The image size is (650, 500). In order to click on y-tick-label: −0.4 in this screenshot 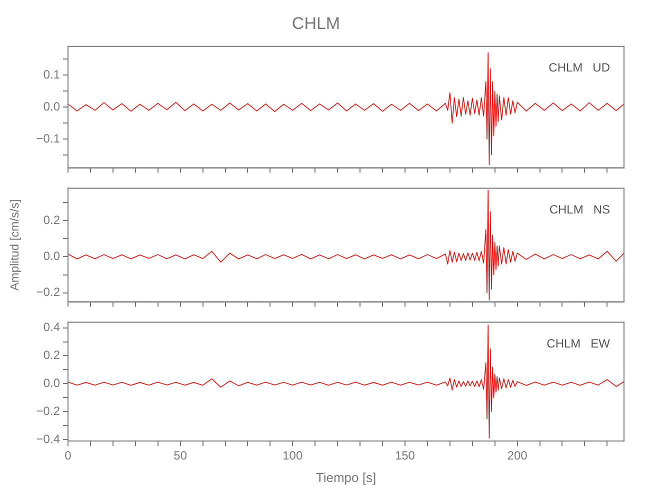, I will do `click(48, 439)`.